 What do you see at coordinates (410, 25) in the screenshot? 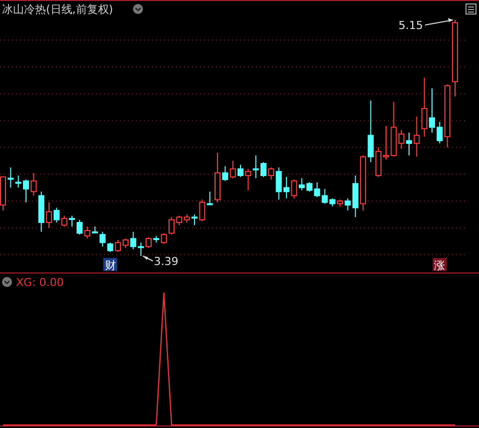
I see `annotation: 5.15` at bounding box center [410, 25].